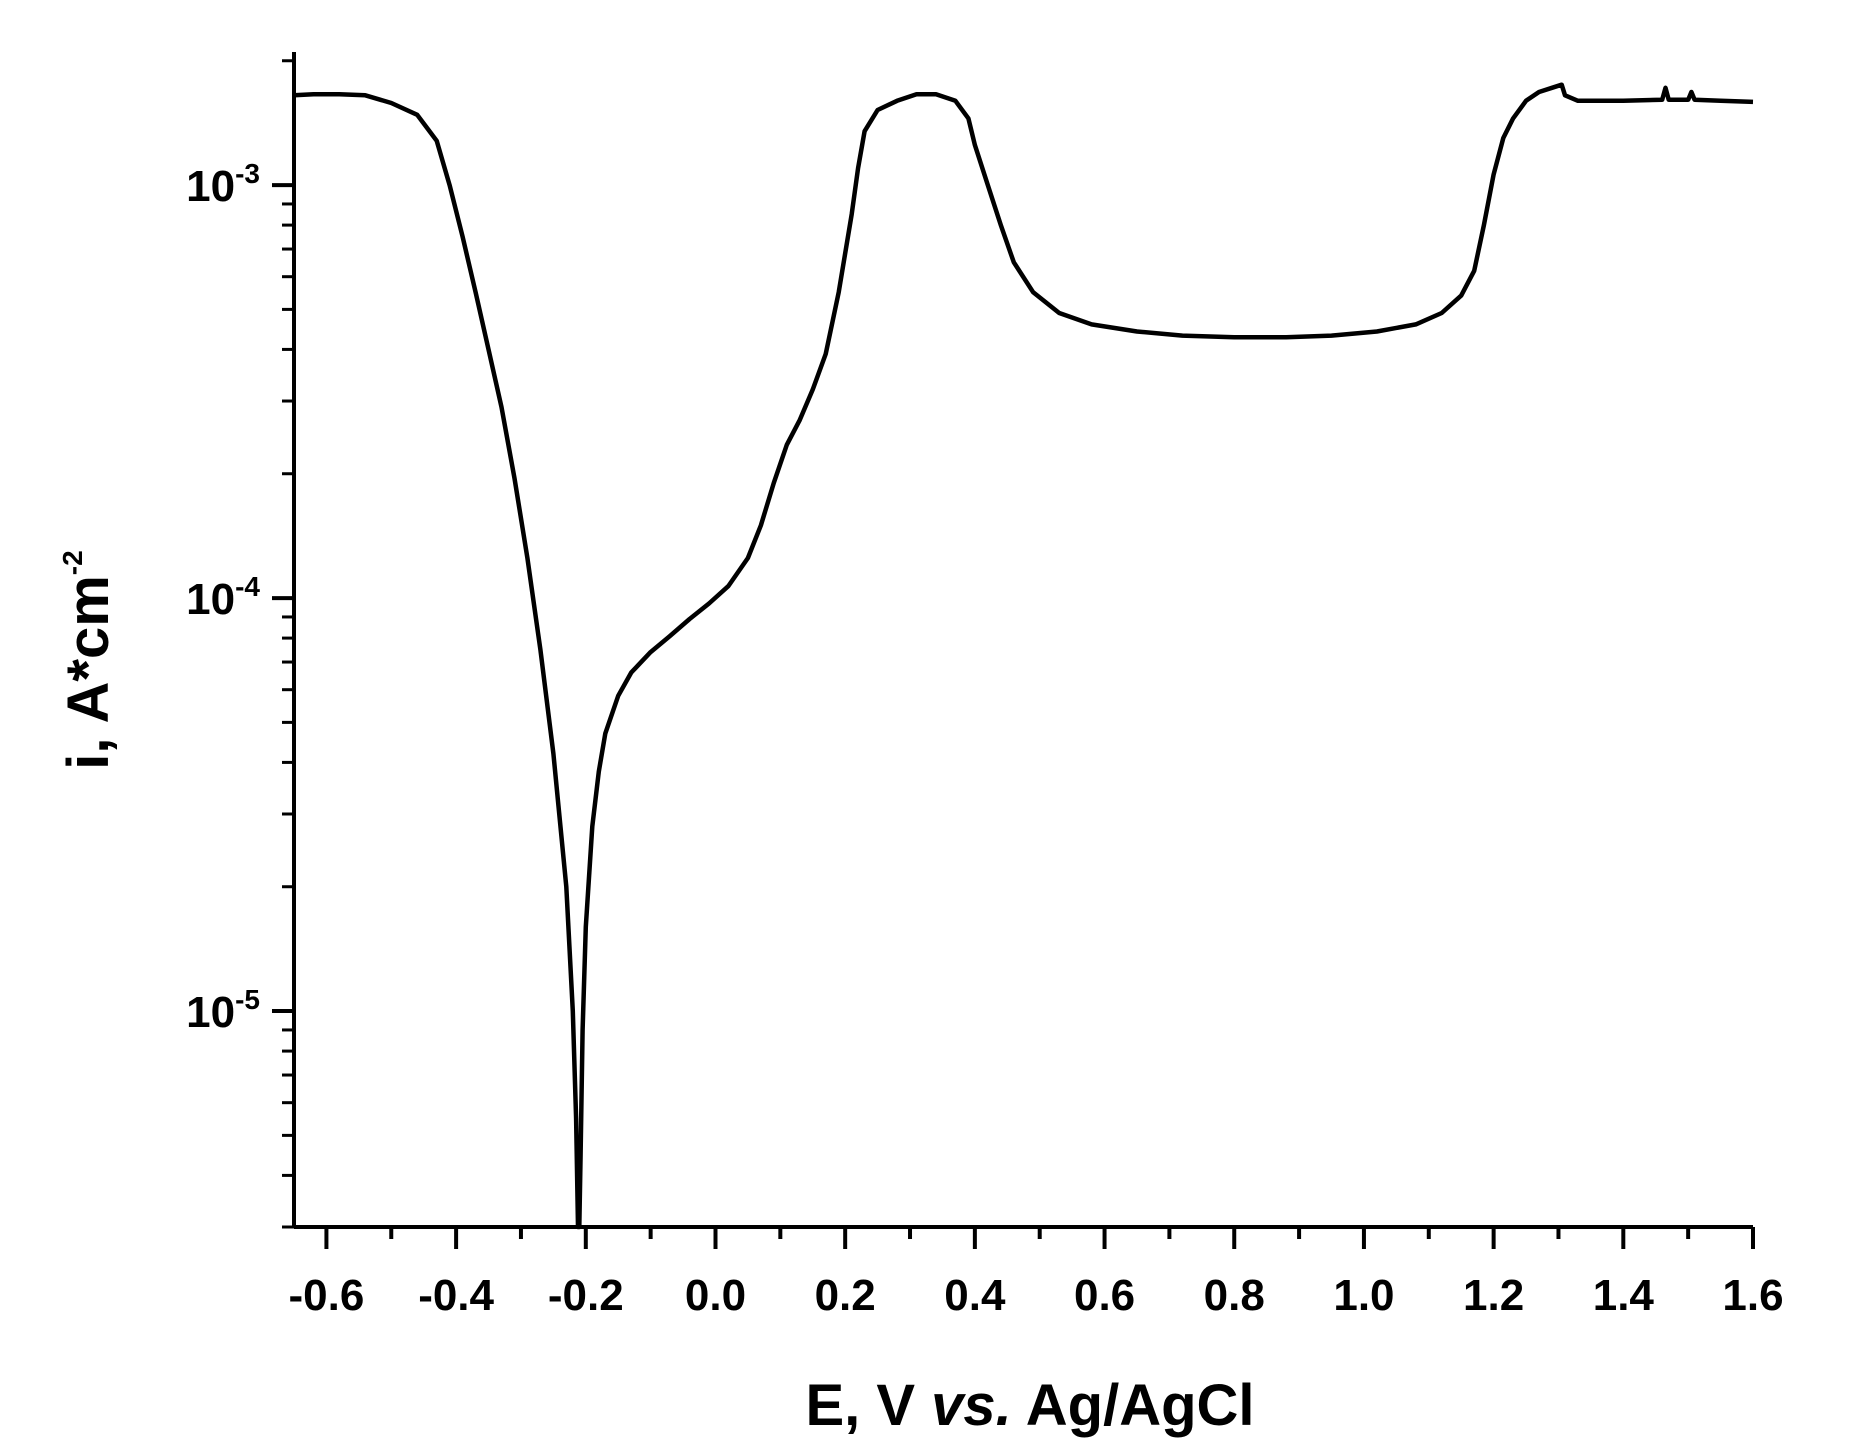  Describe the element at coordinates (1624, 1295) in the screenshot. I see `x-tick-label: 1.4` at that location.